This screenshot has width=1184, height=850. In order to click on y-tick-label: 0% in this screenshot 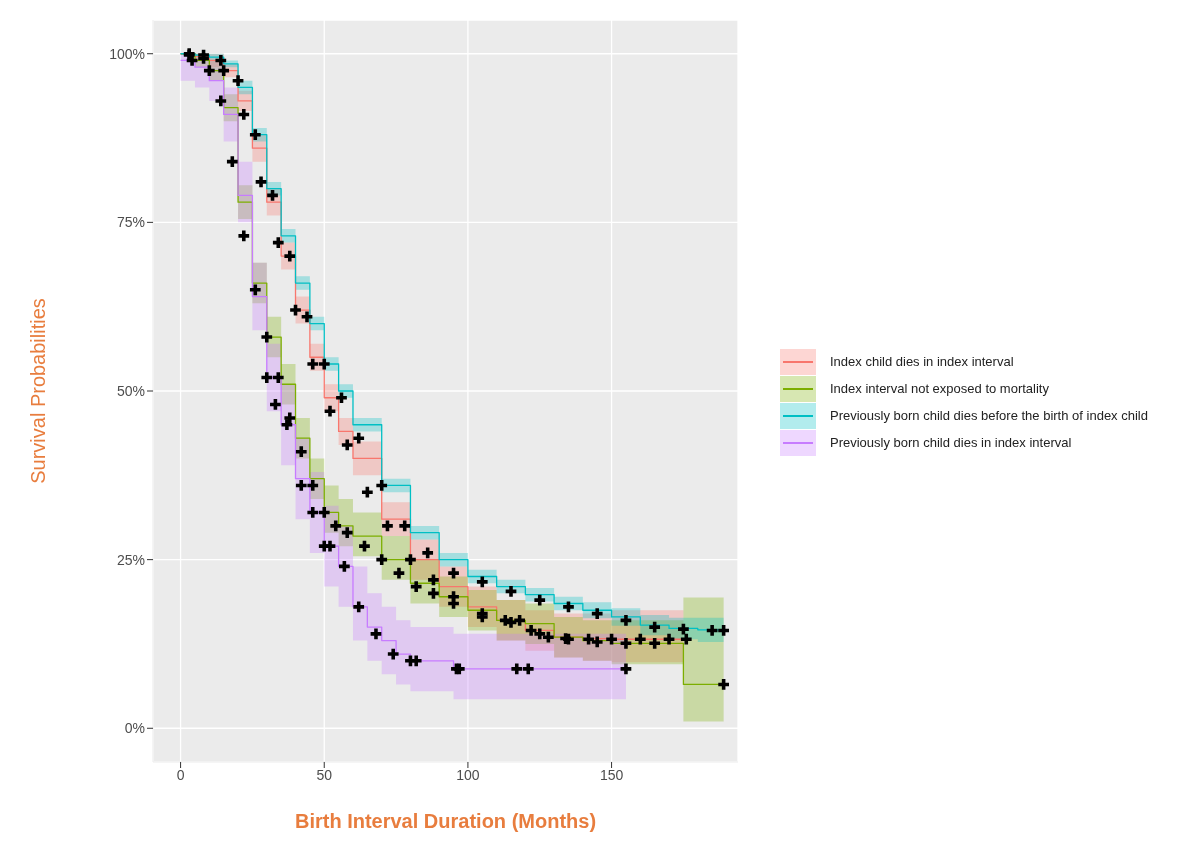, I will do `click(134, 728)`.